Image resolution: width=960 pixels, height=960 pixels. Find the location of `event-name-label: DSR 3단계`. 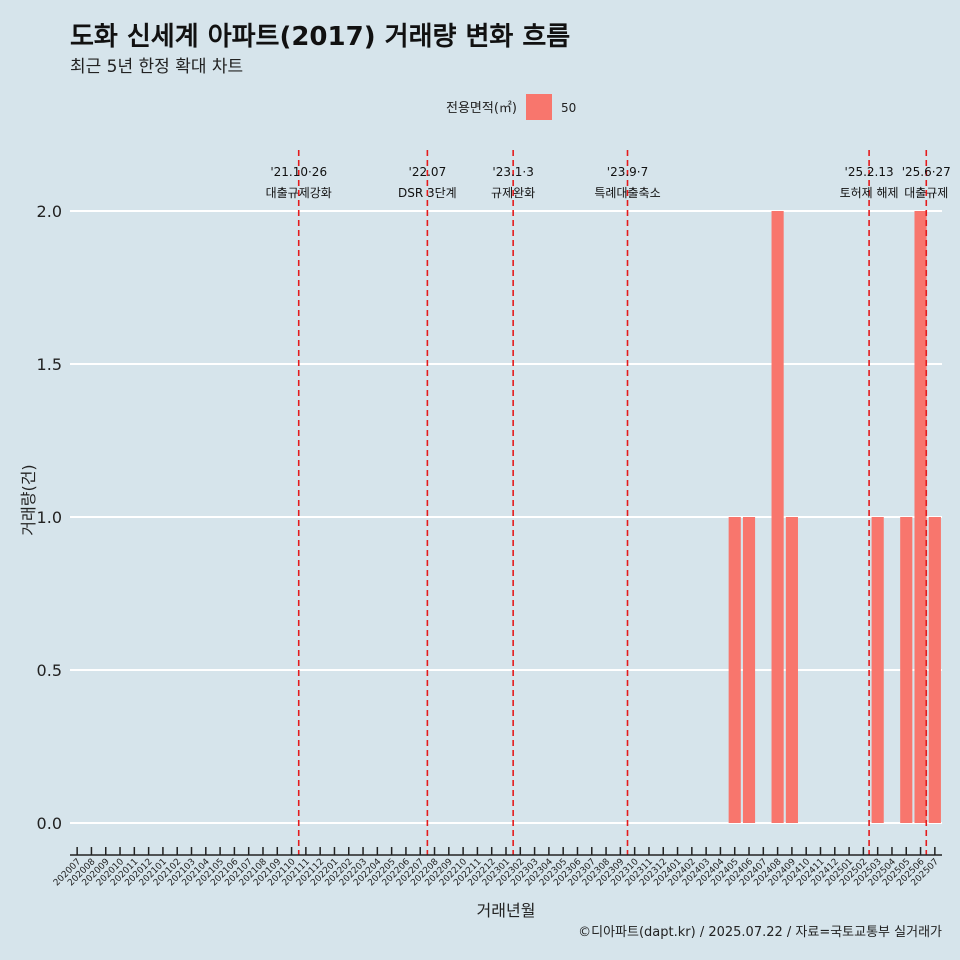

event-name-label: DSR 3단계 is located at coordinates (427, 193).